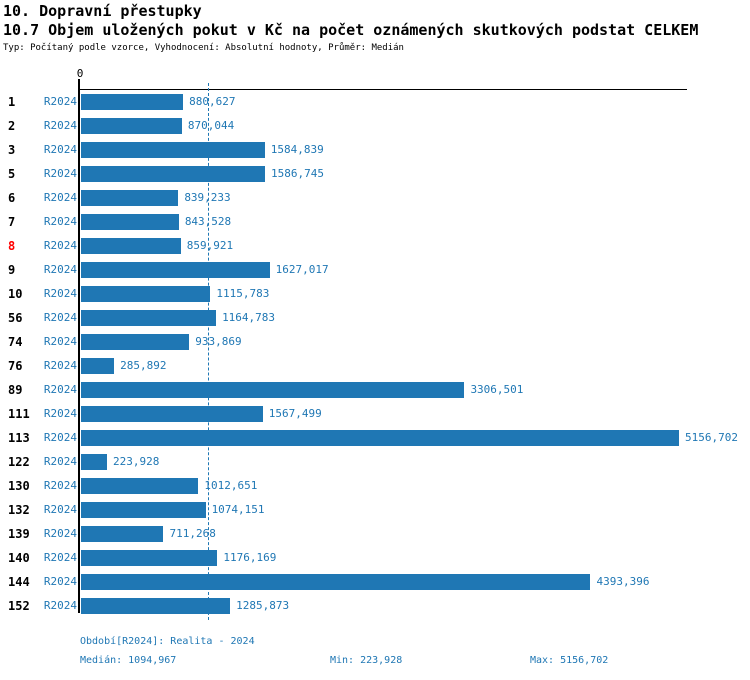  Describe the element at coordinates (15, 294) in the screenshot. I see `row-category-label: 10` at that location.